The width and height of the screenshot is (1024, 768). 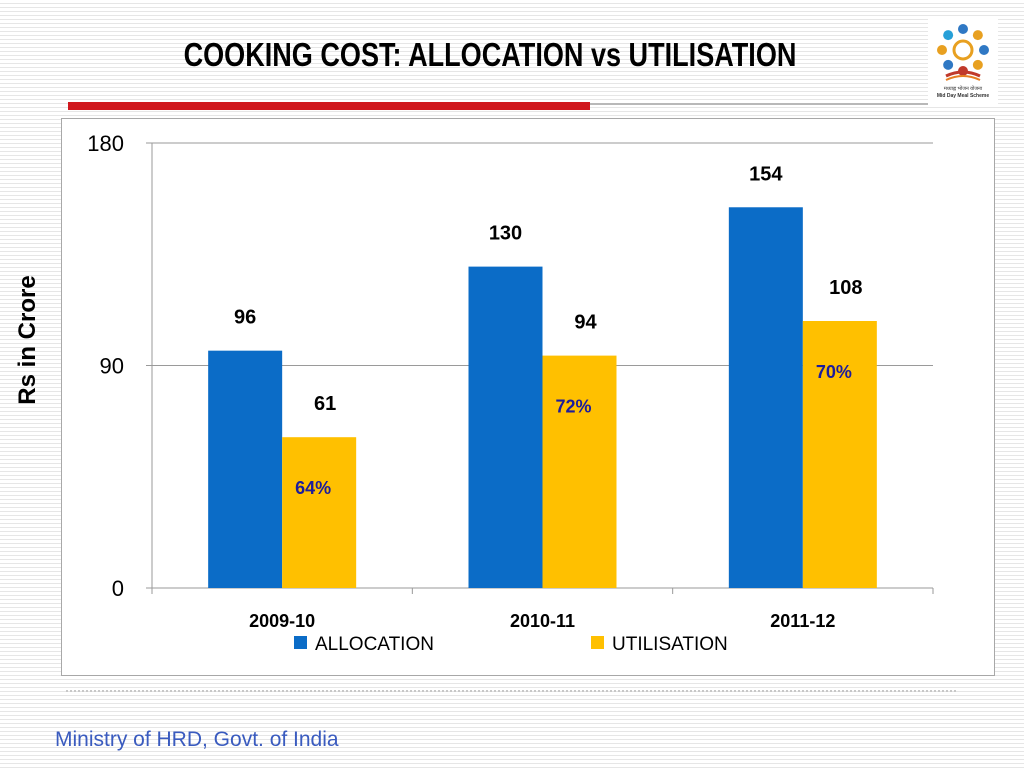 What do you see at coordinates (374, 644) in the screenshot?
I see `legend-label: ALLOCATION` at bounding box center [374, 644].